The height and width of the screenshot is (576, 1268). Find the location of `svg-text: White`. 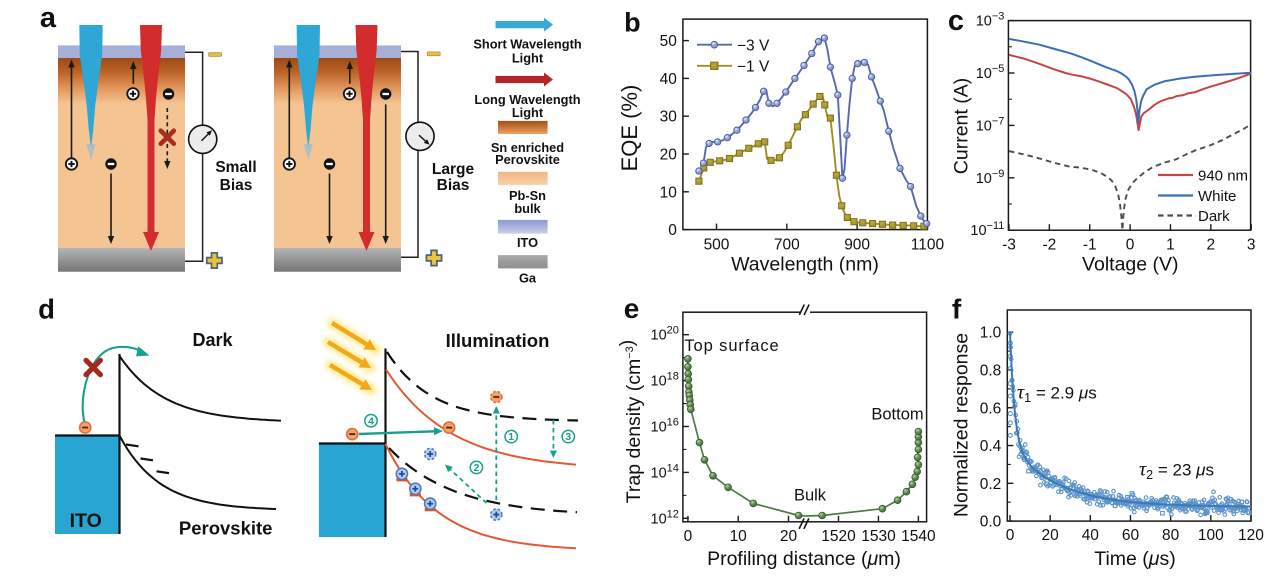

svg-text: White is located at coordinates (1217, 196).